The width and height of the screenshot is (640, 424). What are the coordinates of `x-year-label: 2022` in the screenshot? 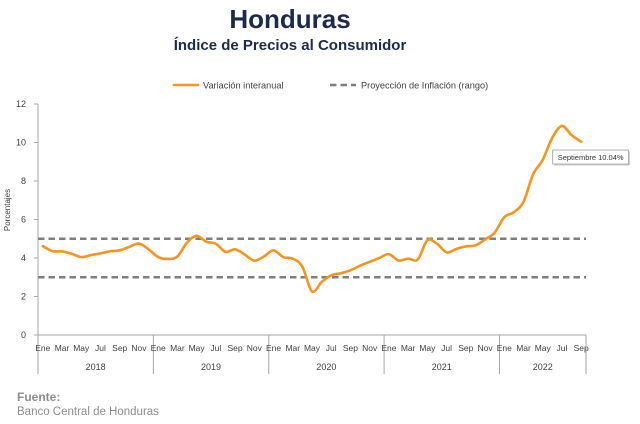 It's located at (543, 367).